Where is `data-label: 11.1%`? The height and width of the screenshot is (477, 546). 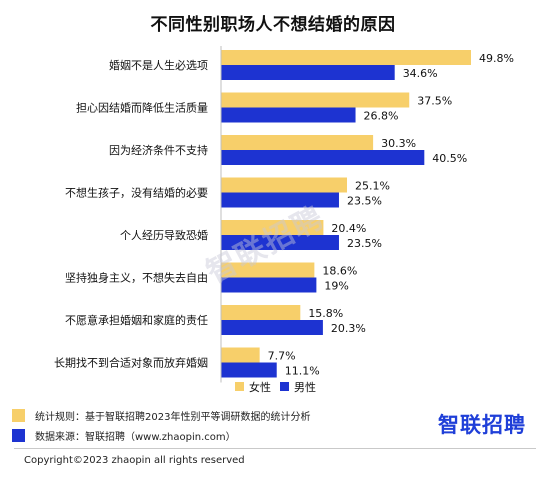
data-label: 11.1% is located at coordinates (302, 371).